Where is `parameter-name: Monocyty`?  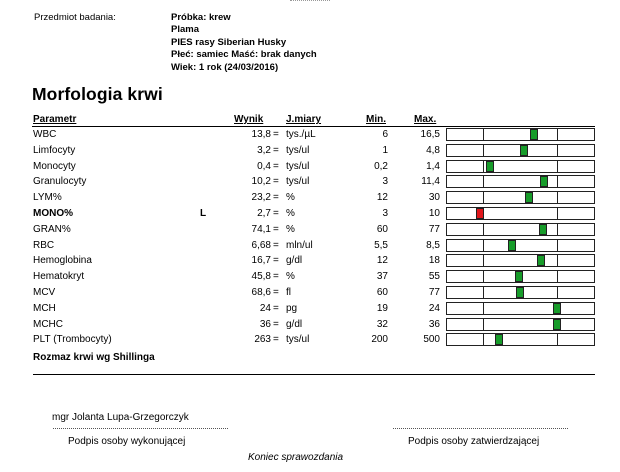 parameter-name: Monocyty is located at coordinates (54, 166).